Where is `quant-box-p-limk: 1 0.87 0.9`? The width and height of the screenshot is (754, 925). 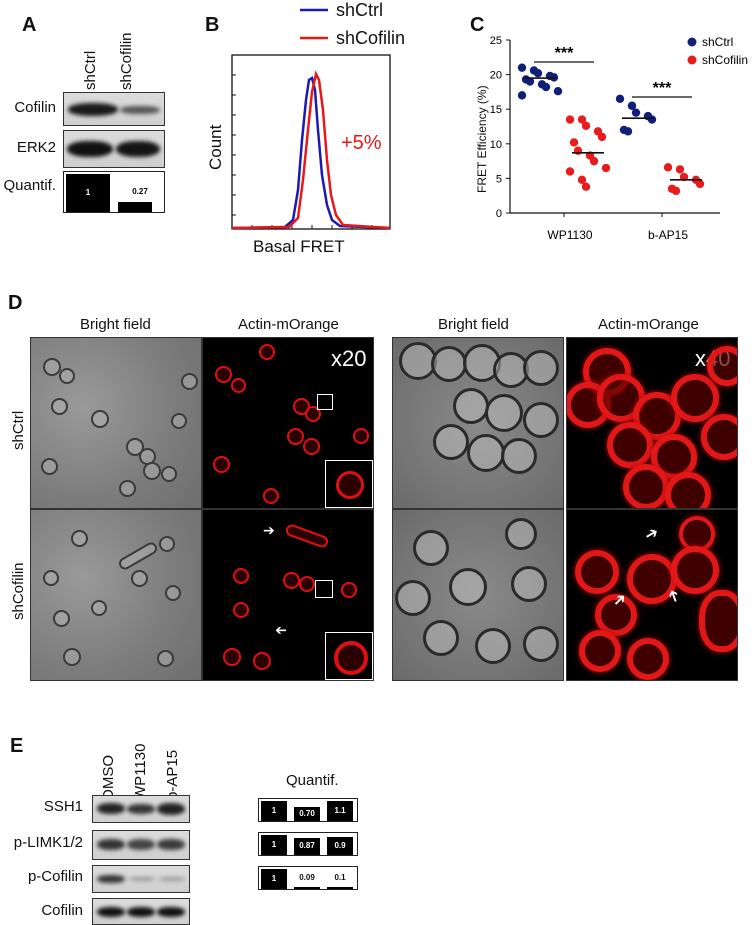
quant-box-p-limk: 1 0.87 0.9 is located at coordinates (308, 844).